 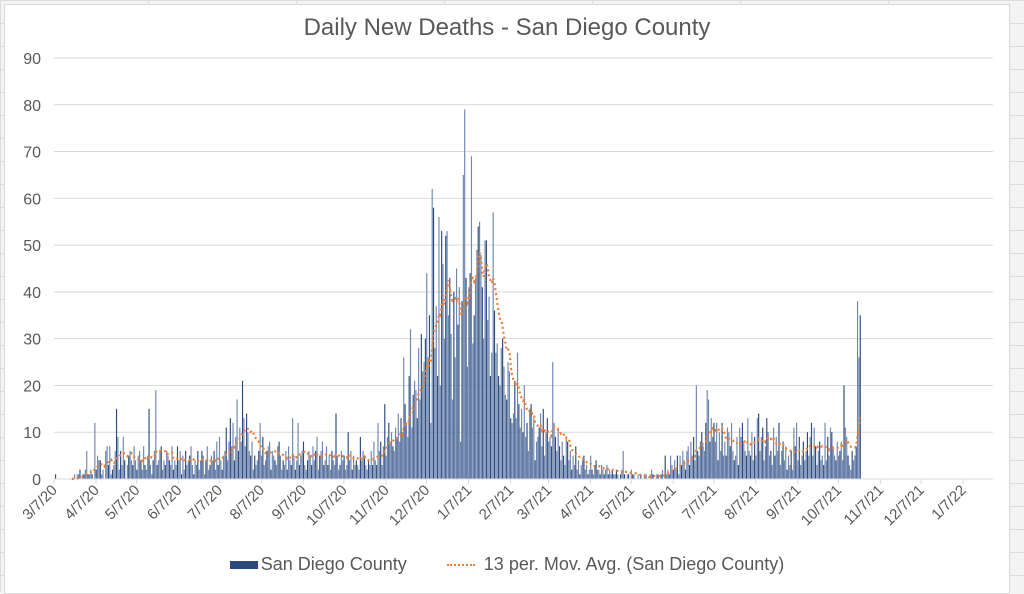 What do you see at coordinates (615, 564) in the screenshot?
I see `legend-item-moving-average: 13 per. Mov. Avg. (San Diego County)` at bounding box center [615, 564].